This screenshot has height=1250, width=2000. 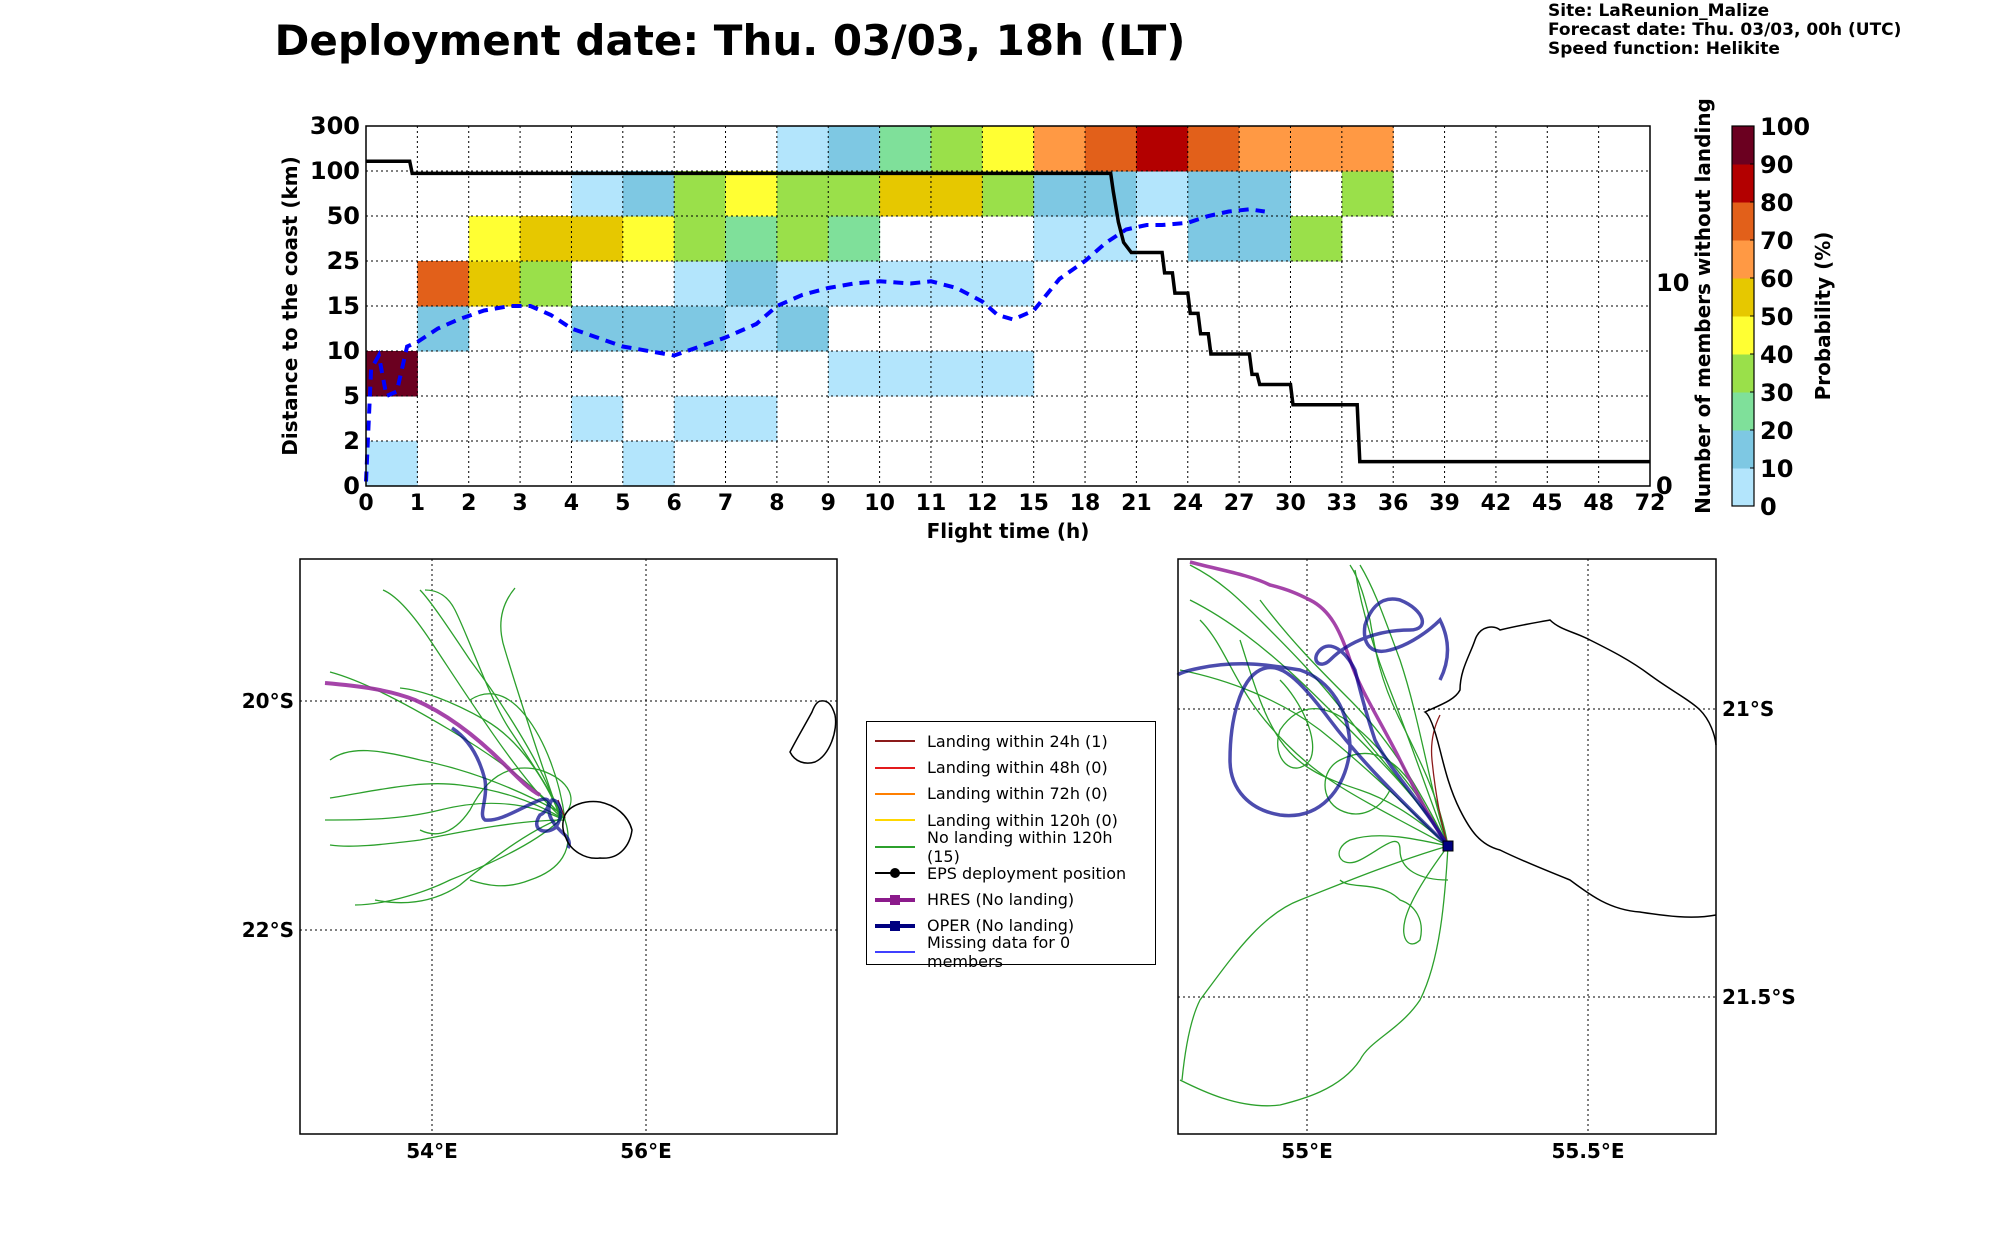 I want to click on legend-label: OPER (No landing), so click(x=1001, y=926).